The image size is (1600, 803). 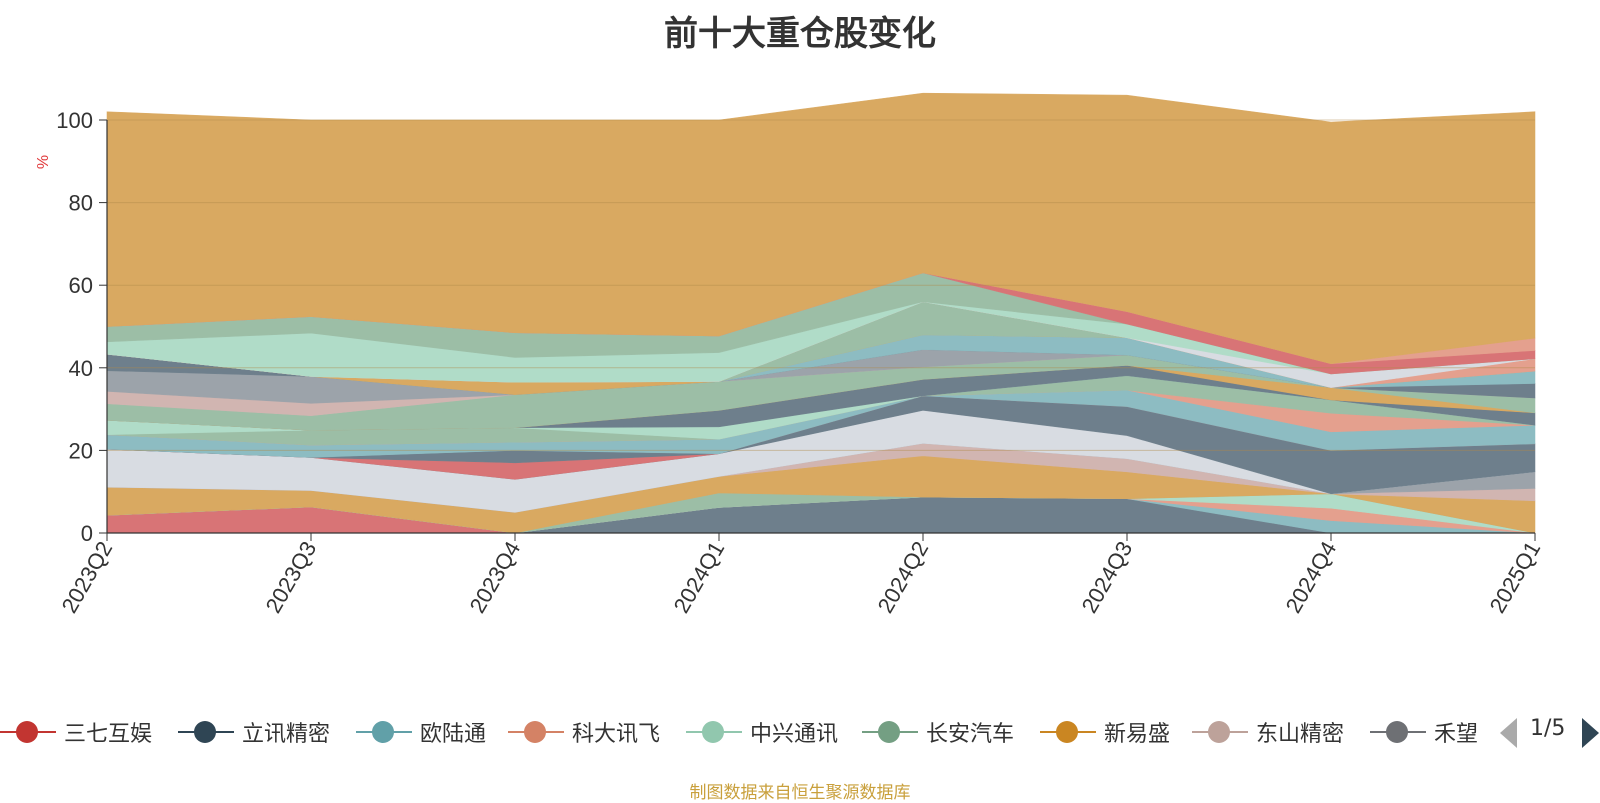 I want to click on legend-item: 东山精密, so click(x=1268, y=732).